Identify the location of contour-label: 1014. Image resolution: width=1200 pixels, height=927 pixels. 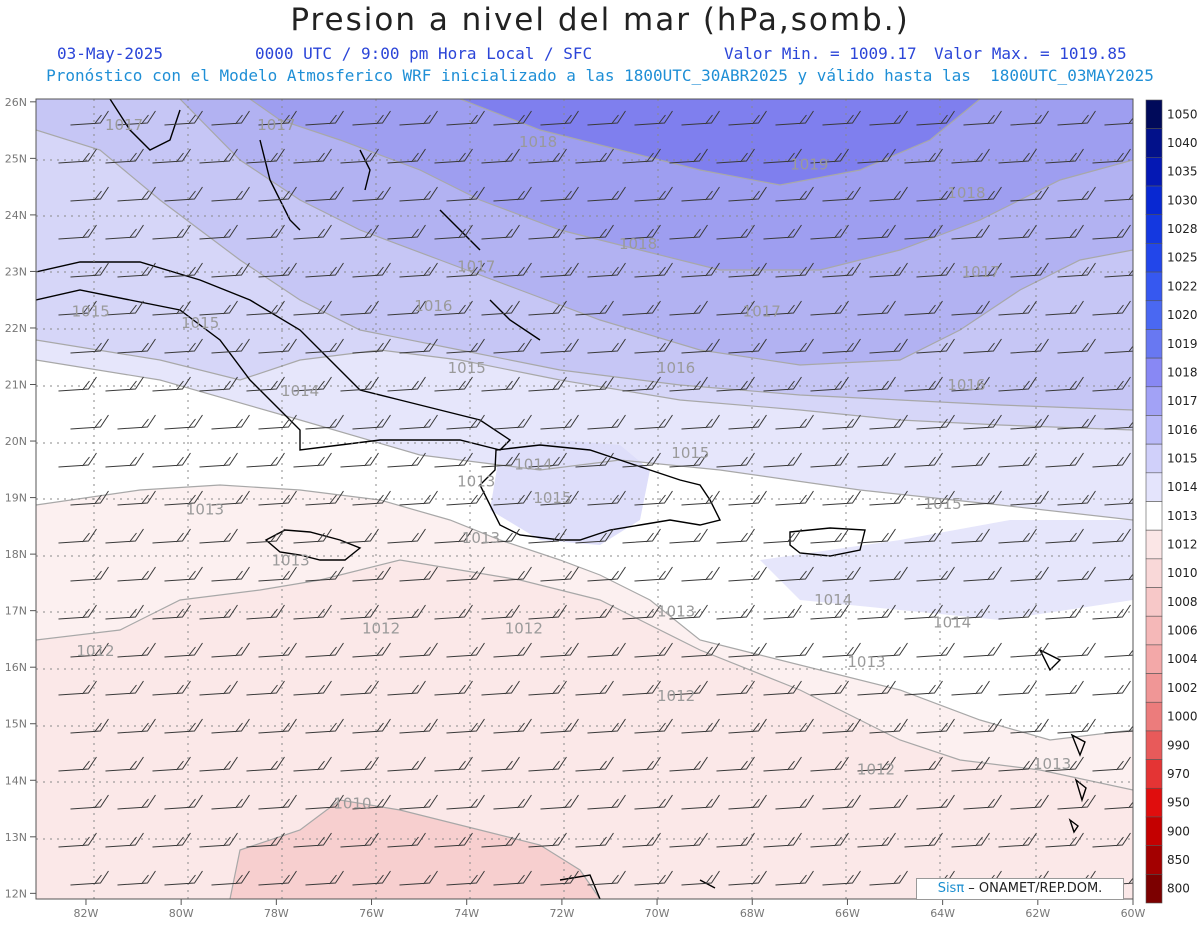
(833, 600).